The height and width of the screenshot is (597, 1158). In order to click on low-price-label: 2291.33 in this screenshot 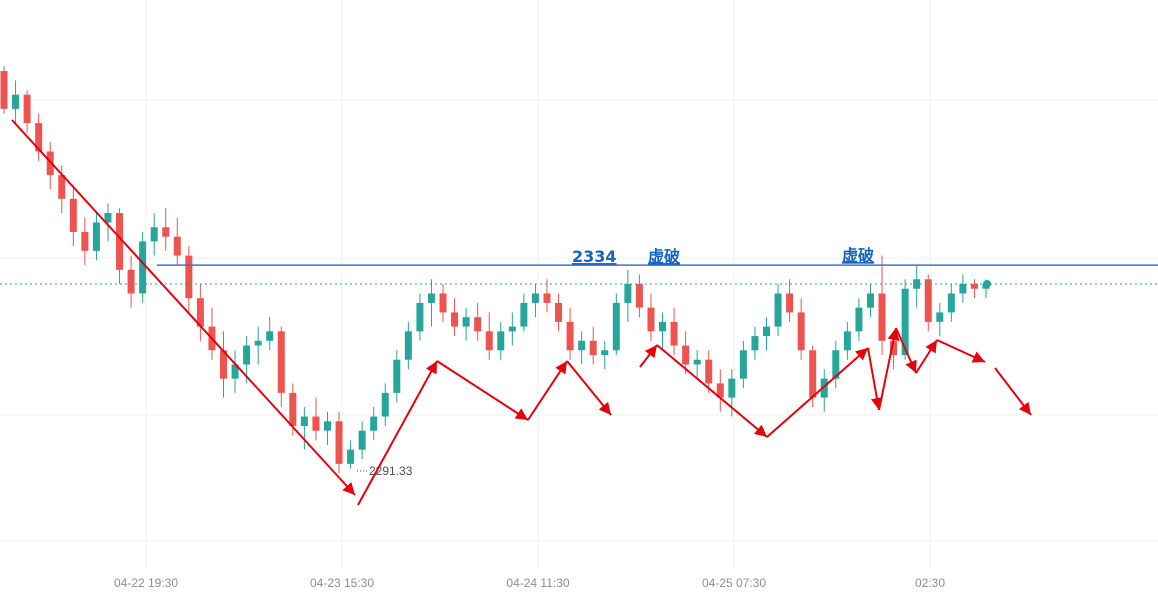, I will do `click(391, 471)`.